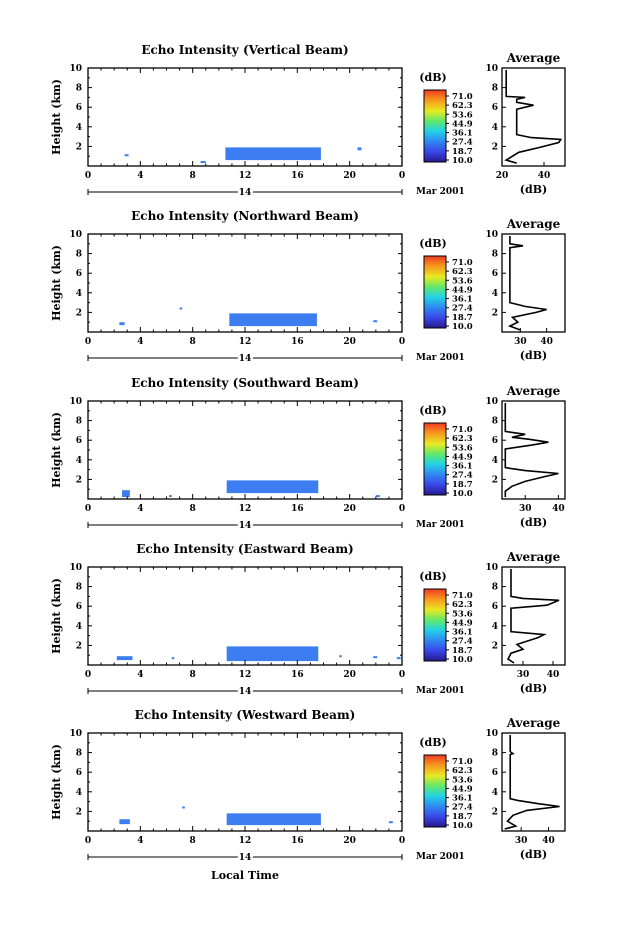  I want to click on local-time-axis-label: Local Time, so click(245, 875).